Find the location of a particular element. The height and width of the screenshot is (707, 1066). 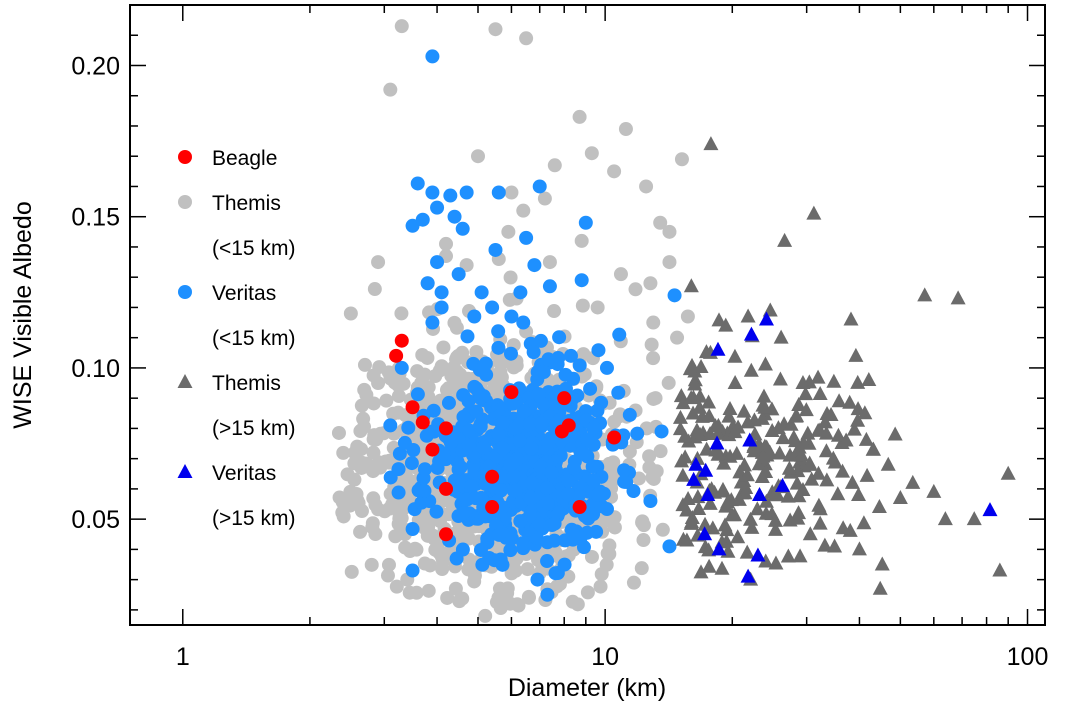

legend-label: Themis is located at coordinates (246, 383).